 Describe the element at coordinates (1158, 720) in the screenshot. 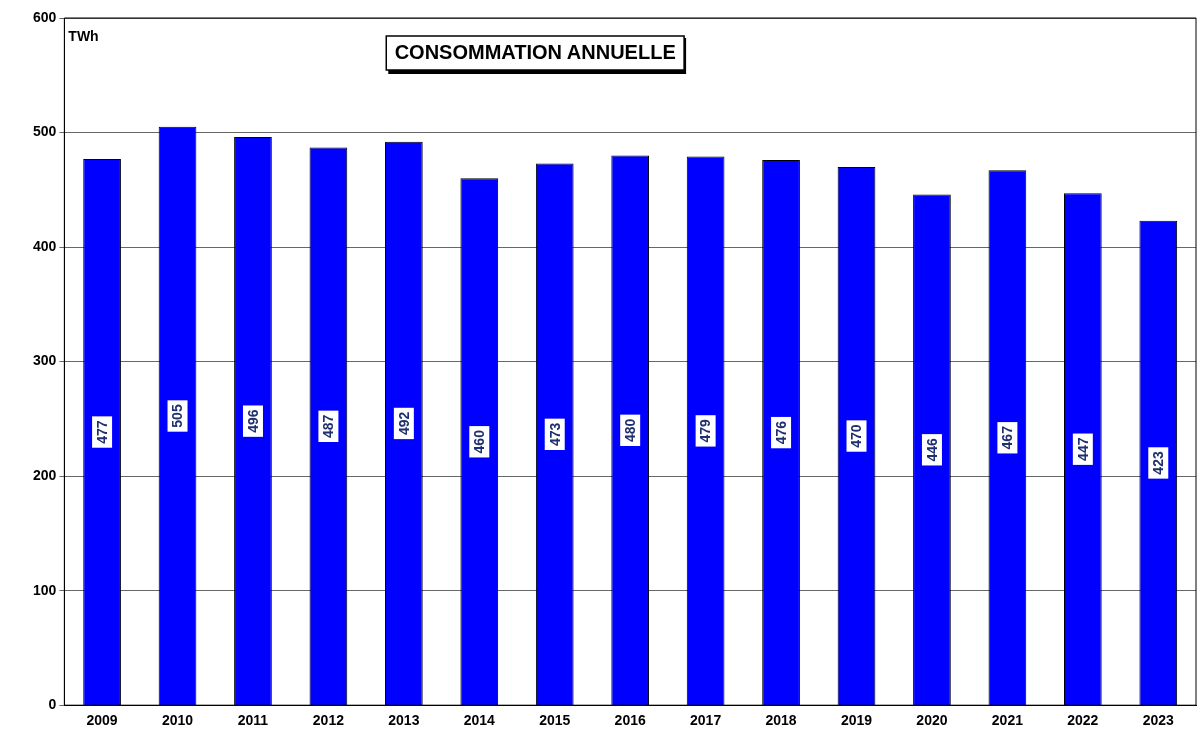

I see `x-tick-label: 2023` at that location.